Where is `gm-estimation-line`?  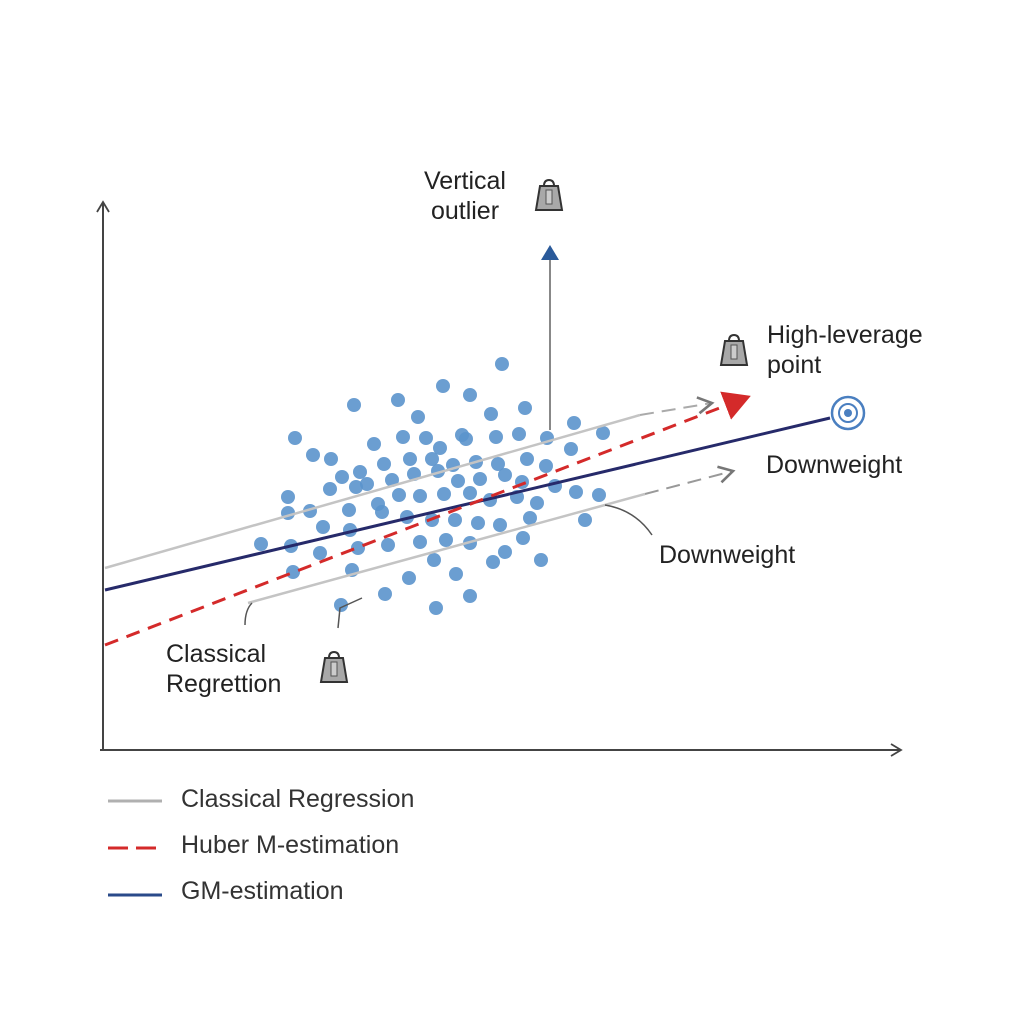 gm-estimation-line is located at coordinates (467, 504).